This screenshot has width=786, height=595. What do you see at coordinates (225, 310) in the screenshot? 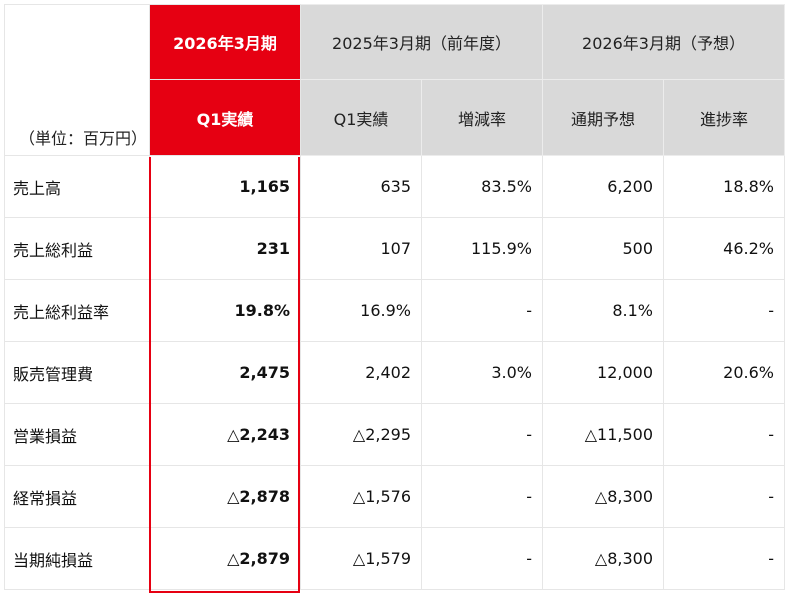
I see `current-q1-value: 19.8%` at bounding box center [225, 310].